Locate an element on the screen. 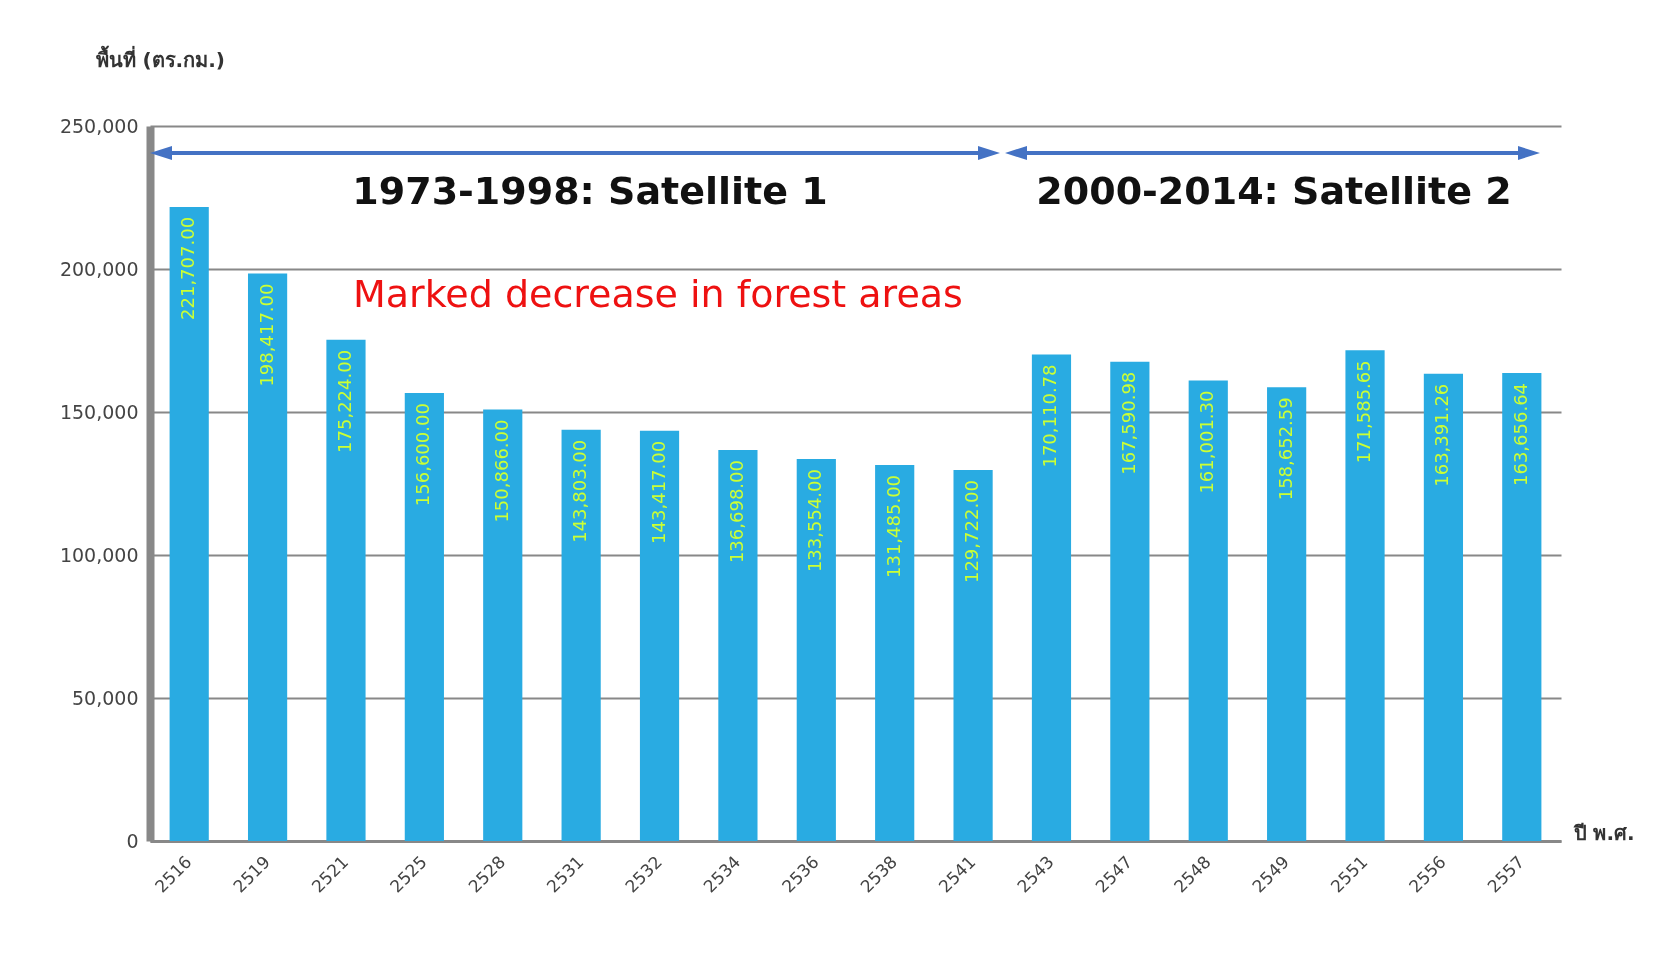 The height and width of the screenshot is (964, 1676). data-label: 129,722.00 is located at coordinates (972, 532).